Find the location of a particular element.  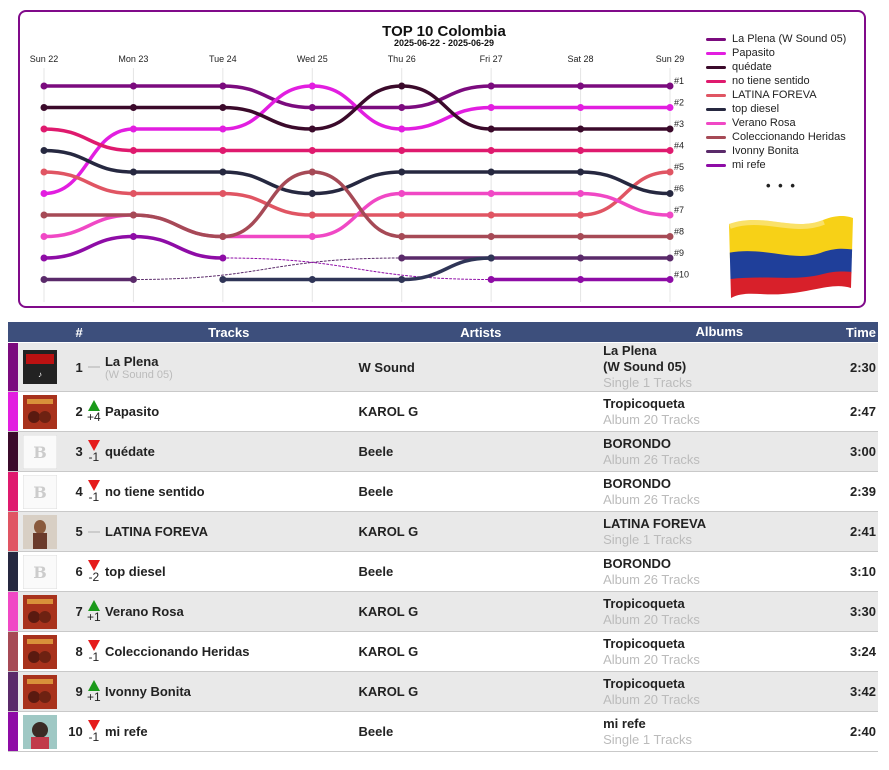

track-title: LATINA FOREVA is located at coordinates (156, 531).